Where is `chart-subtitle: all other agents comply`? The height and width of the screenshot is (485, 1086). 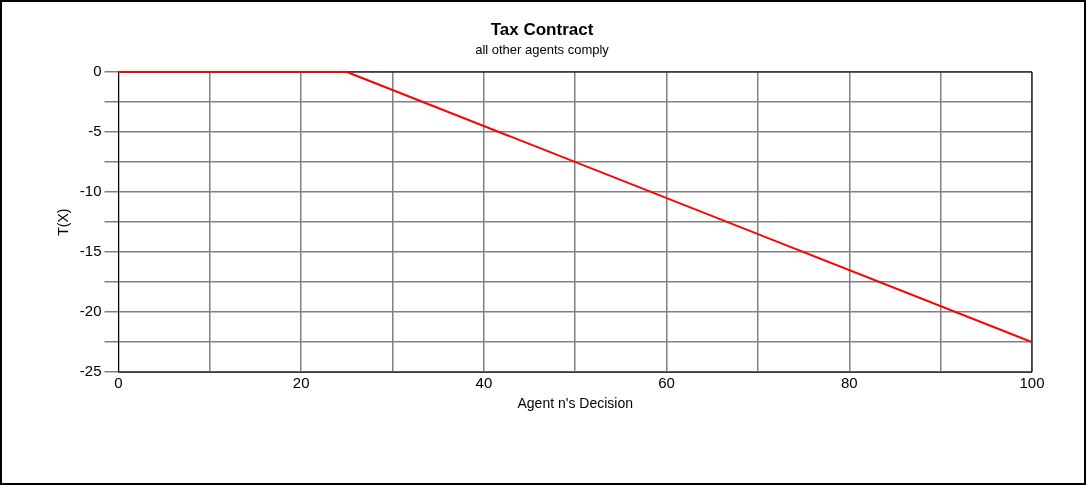 chart-subtitle: all other agents comply is located at coordinates (542, 49).